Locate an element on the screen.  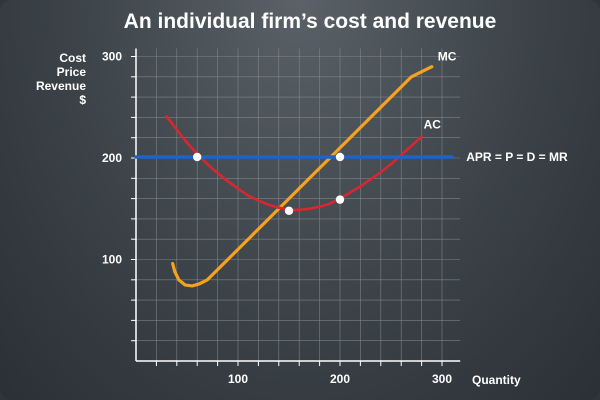
y-tick-label: 300 is located at coordinates (112, 57).